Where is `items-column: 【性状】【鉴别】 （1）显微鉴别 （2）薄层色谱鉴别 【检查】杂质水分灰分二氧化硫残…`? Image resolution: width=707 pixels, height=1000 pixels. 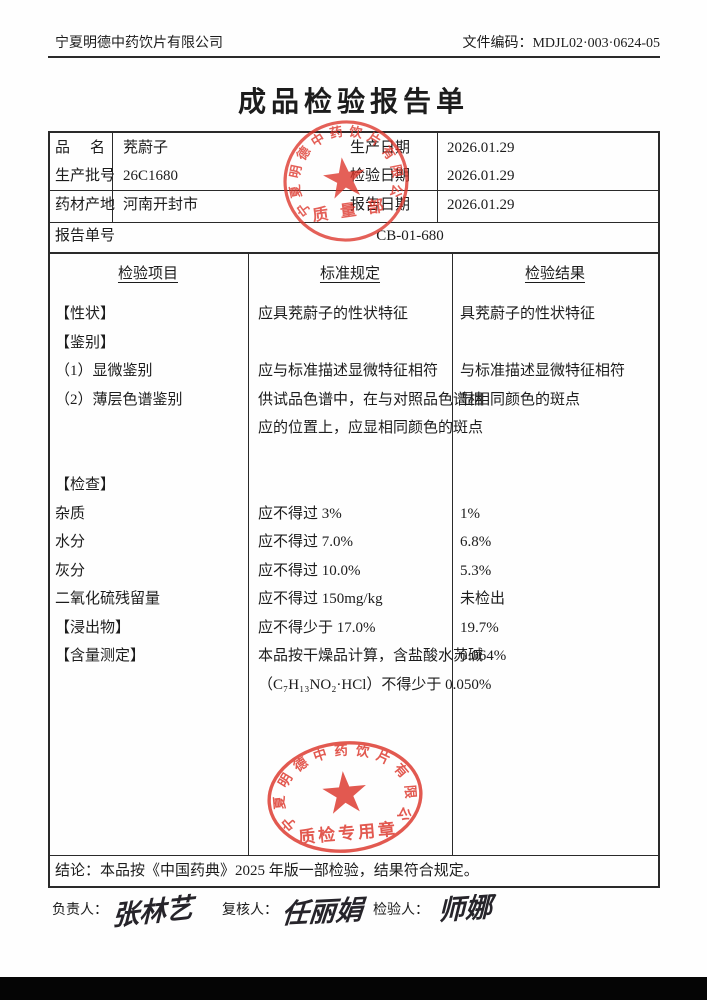
items-column: 【性状】【鉴别】 （1）显微鉴别 （2）薄层色谱鉴别 【检查】杂质水分灰分二氧化硫残… is located at coordinates (150, 499).